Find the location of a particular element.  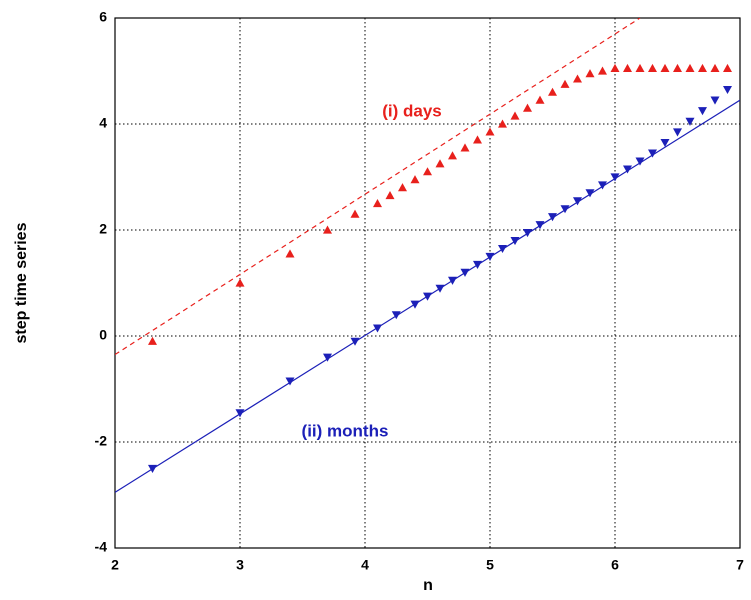

series-label: (ii) months is located at coordinates (345, 430).